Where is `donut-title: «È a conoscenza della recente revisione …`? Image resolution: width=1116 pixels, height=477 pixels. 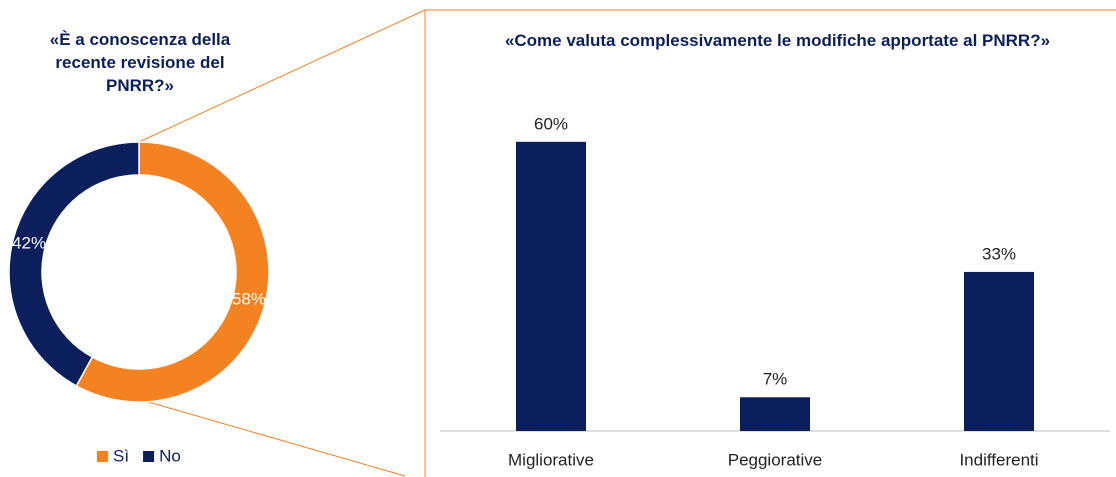 donut-title: «È a conoscenza della recente revisione … is located at coordinates (140, 62).